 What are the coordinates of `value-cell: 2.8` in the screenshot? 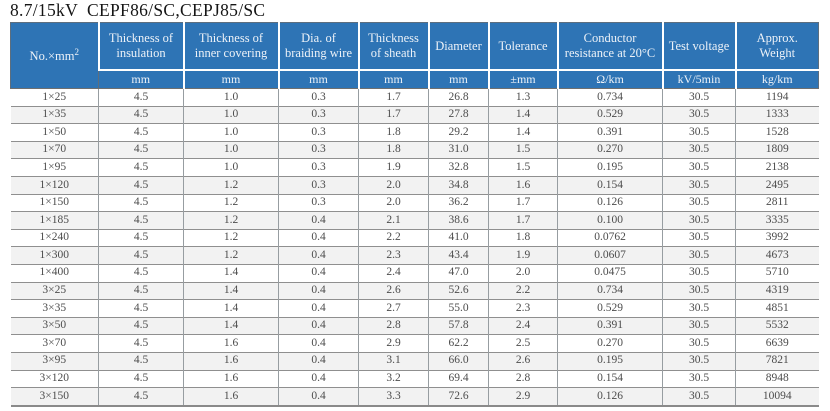 It's located at (393, 325).